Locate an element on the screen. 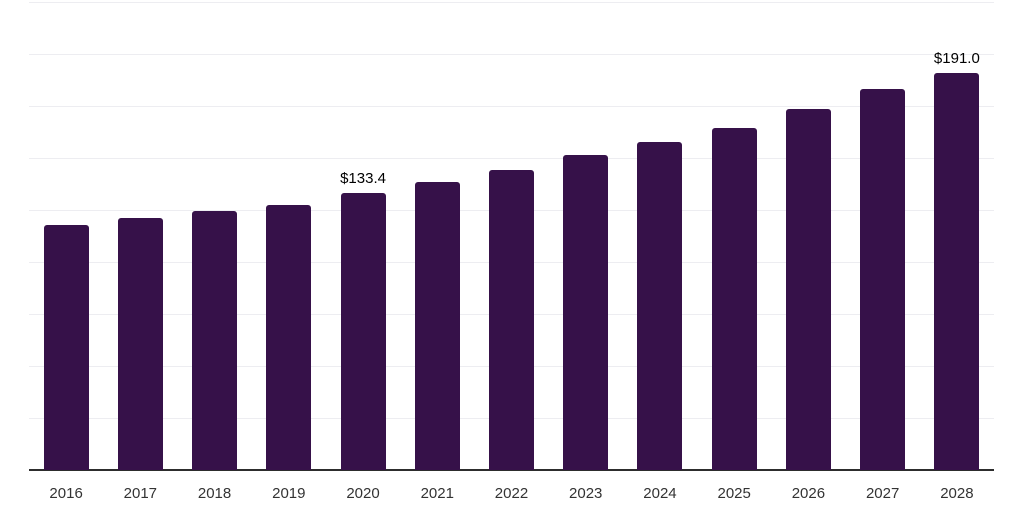 The width and height of the screenshot is (1024, 512). x-tick-2016: 2016 is located at coordinates (66, 493).